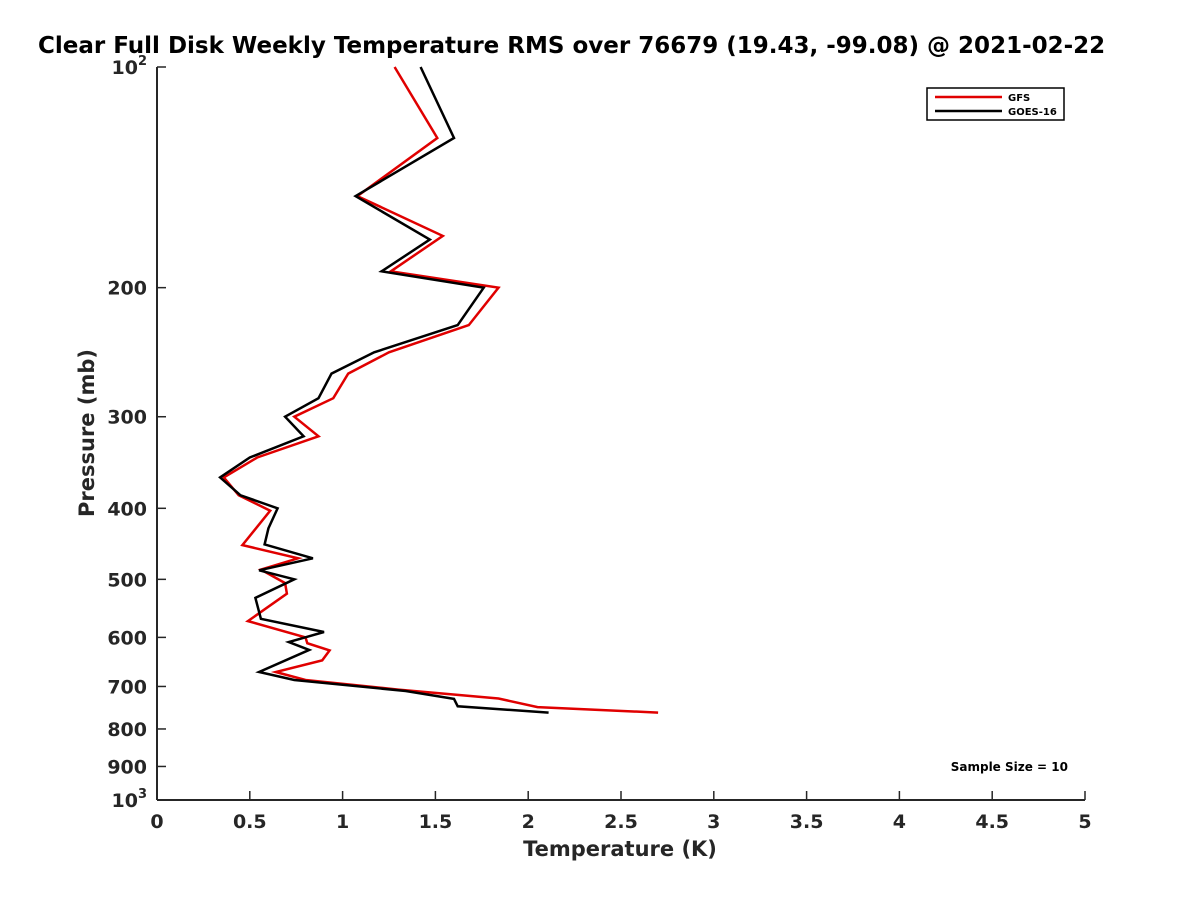 Image resolution: width=1200 pixels, height=900 pixels. I want to click on x-tick-label: 2, so click(528, 822).